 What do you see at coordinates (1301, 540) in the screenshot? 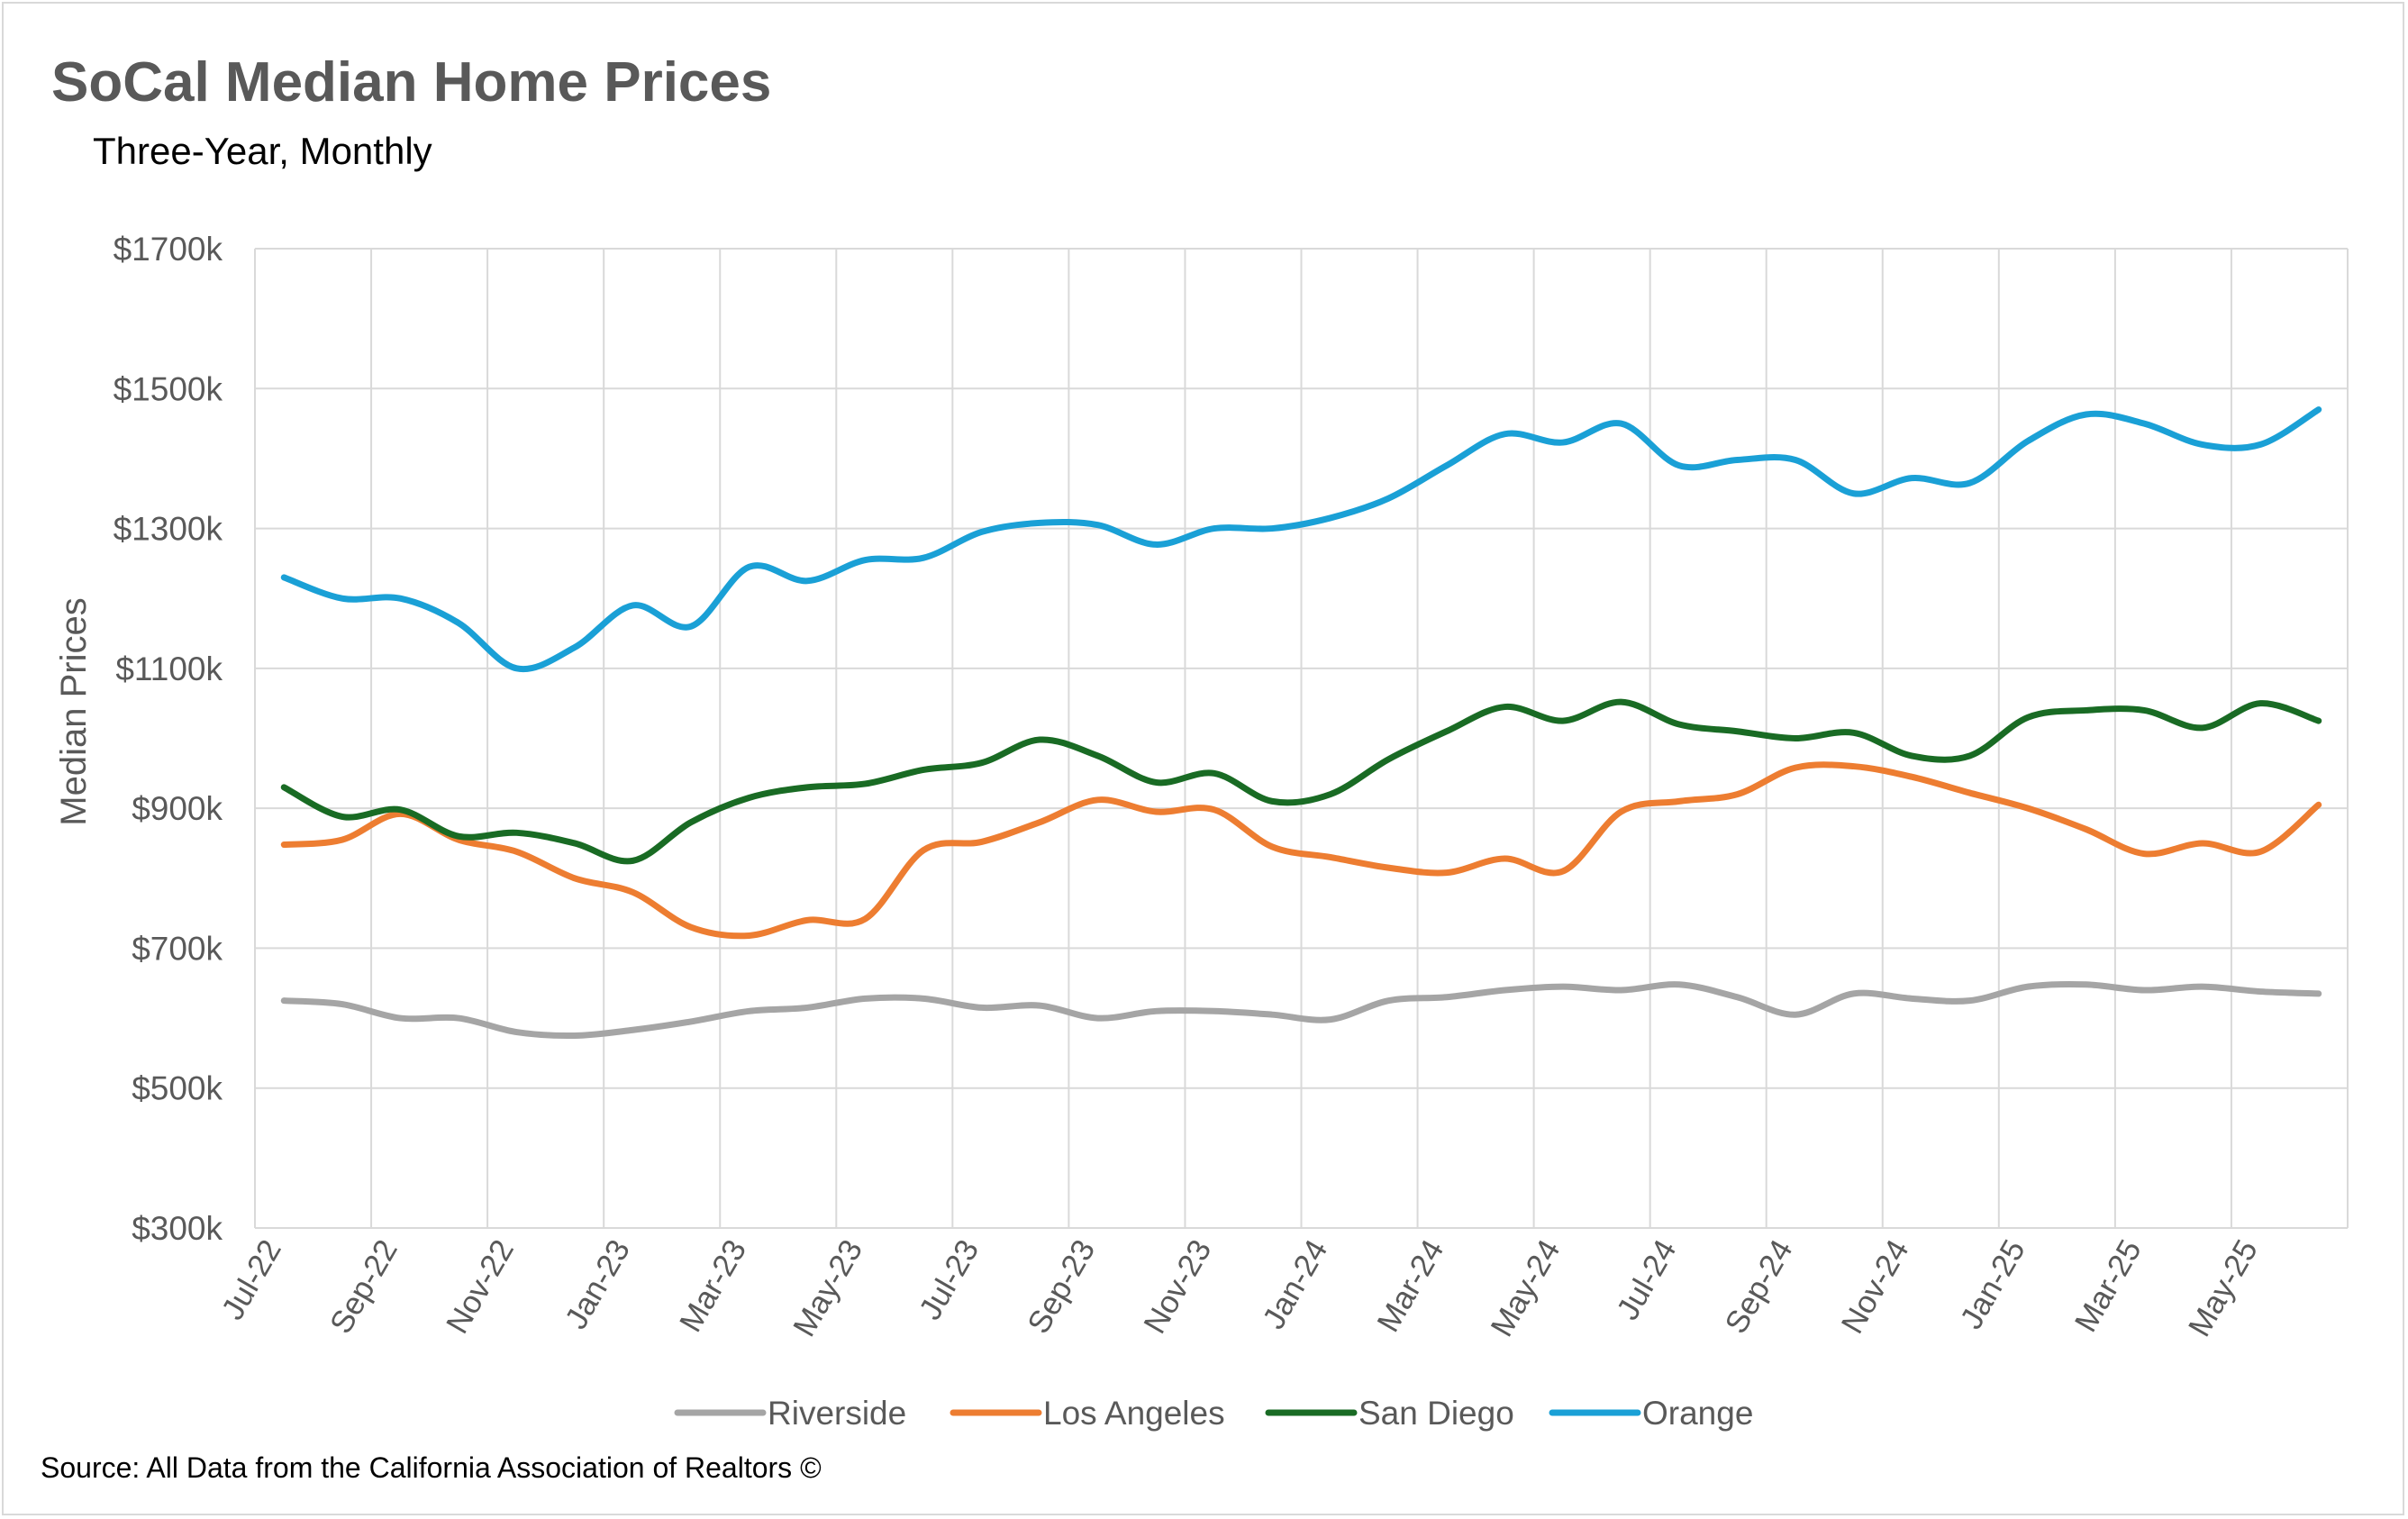
I see `series-line-orange` at bounding box center [1301, 540].